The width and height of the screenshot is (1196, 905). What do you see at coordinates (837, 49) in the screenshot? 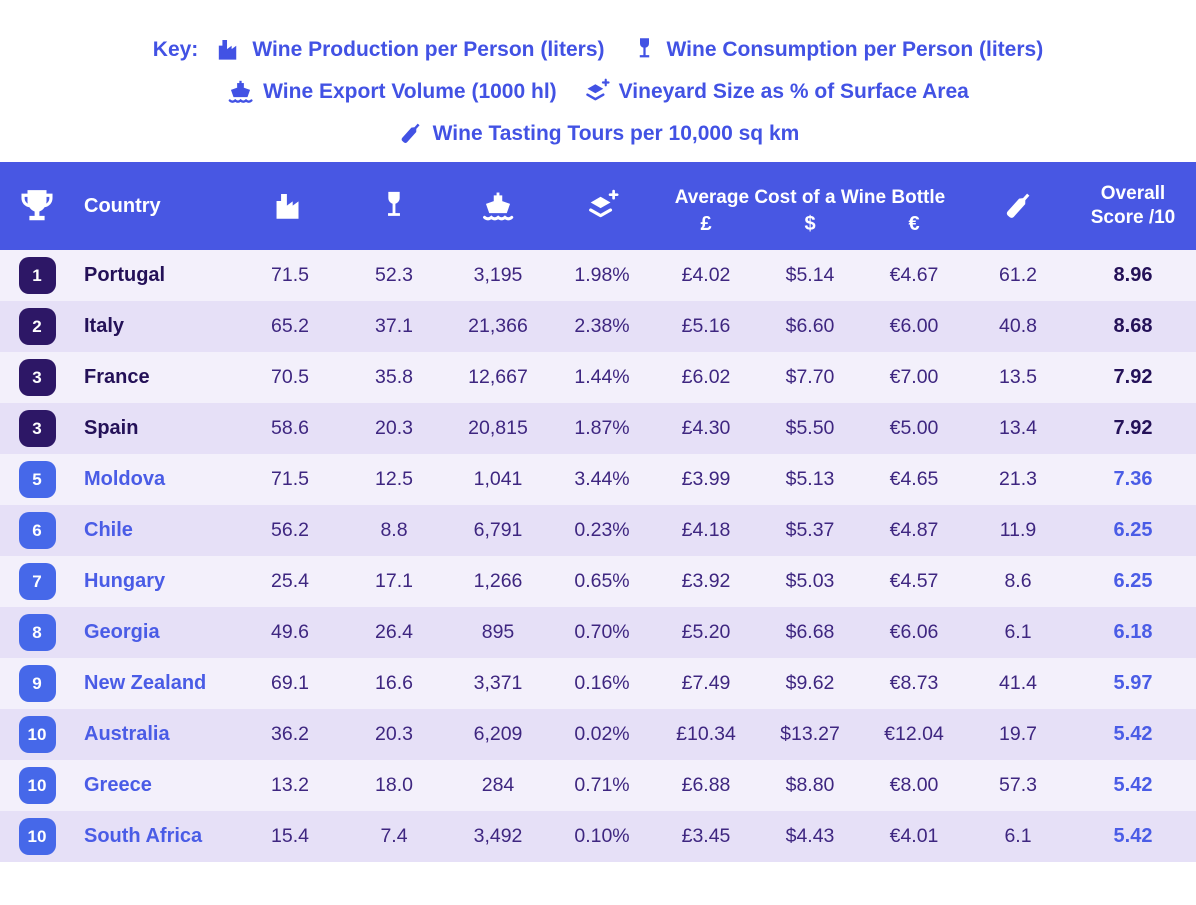
I see `legend-item-consumption: Wine Consumption per Person (liters)` at bounding box center [837, 49].